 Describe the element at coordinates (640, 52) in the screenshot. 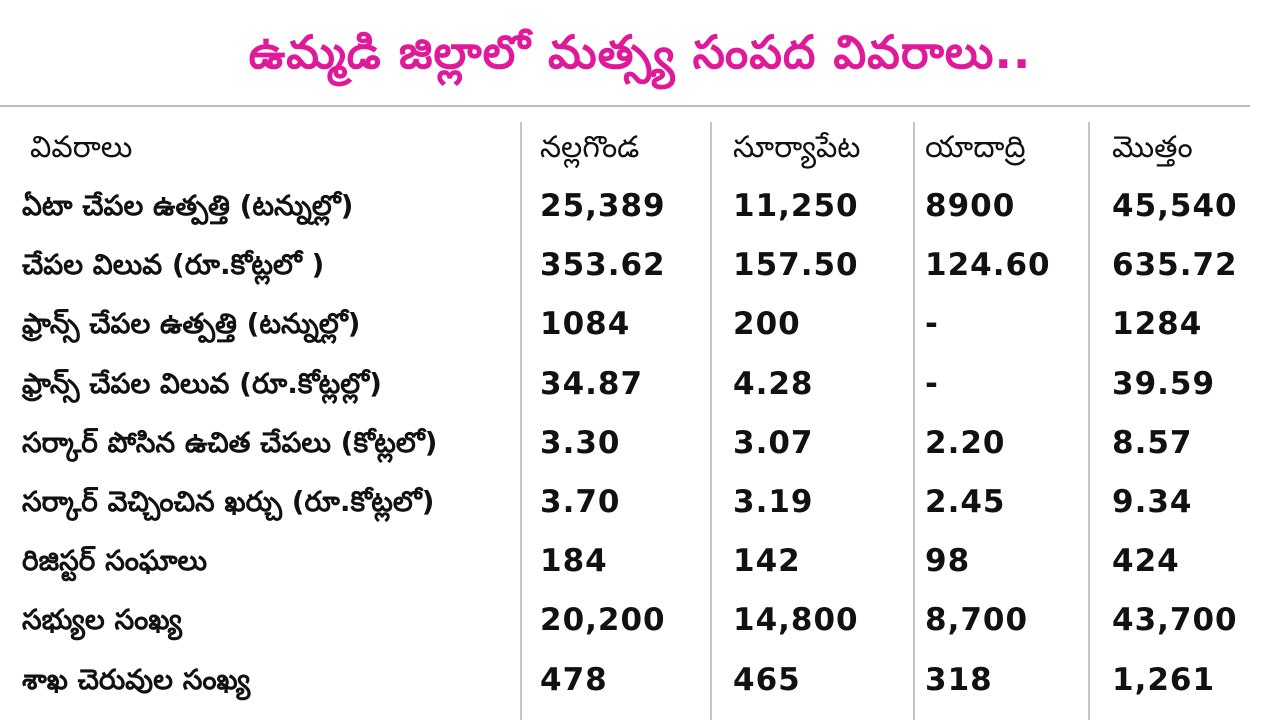

I see `page-title: ఉమ్మడి జిల్లాలో మత్స్య సంపద వివరాలు..` at that location.